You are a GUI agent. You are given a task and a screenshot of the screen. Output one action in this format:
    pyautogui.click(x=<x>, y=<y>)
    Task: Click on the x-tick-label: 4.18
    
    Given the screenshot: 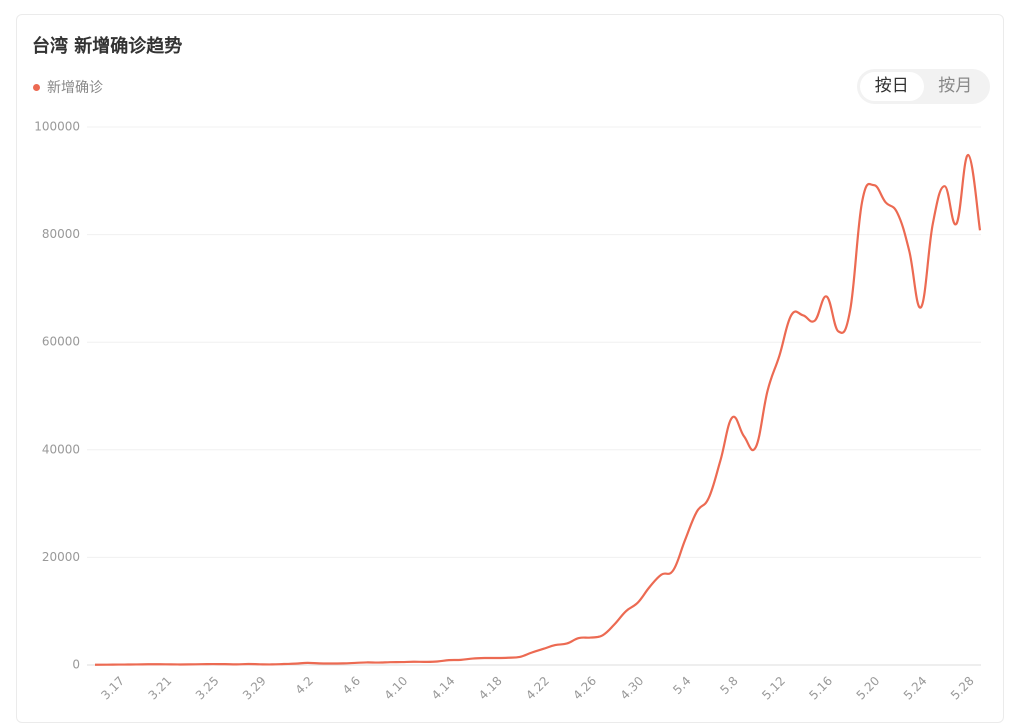 What is the action you would take?
    pyautogui.click(x=490, y=688)
    